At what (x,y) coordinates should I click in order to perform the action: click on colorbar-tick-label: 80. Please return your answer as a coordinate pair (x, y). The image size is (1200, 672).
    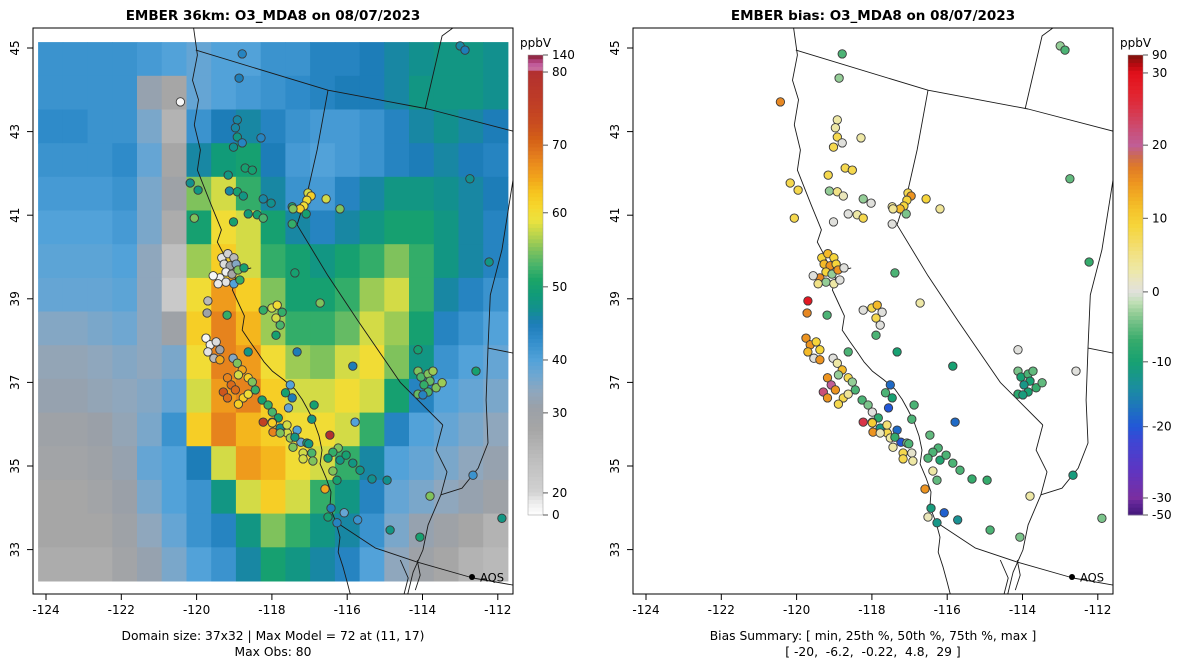
    Looking at the image, I should click on (559, 72).